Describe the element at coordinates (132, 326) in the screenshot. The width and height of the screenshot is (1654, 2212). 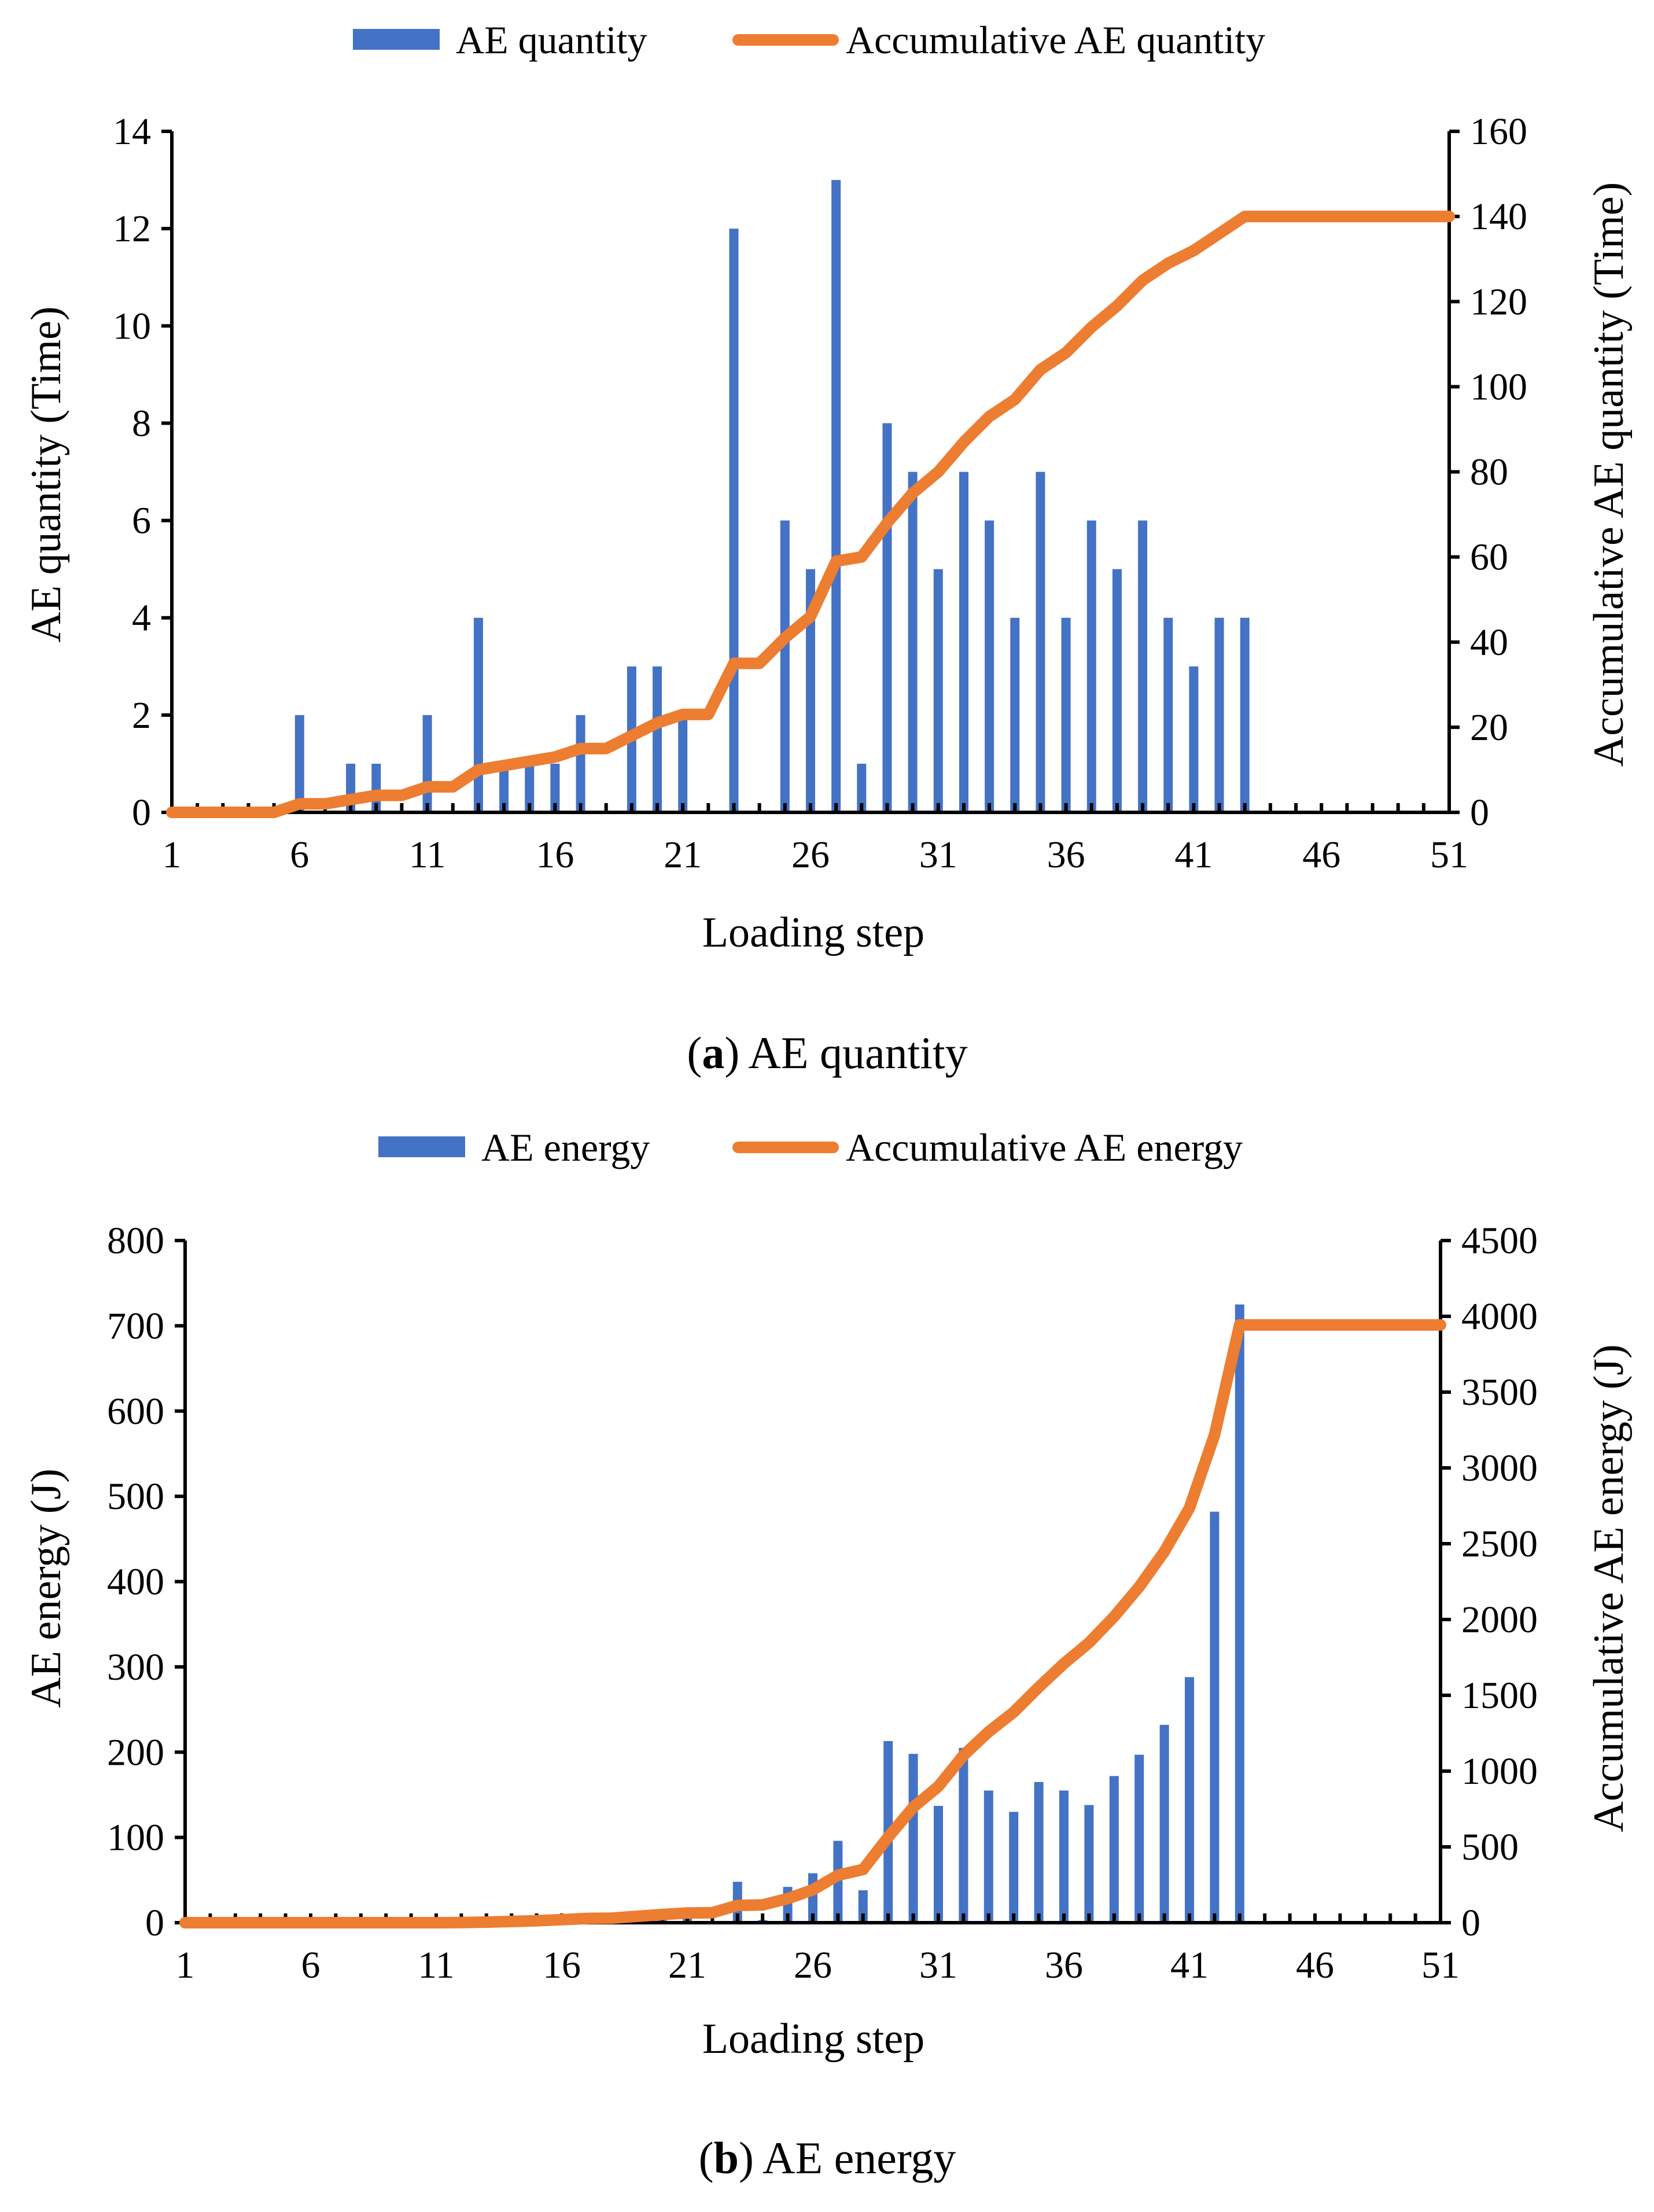
I see `y-left-tick-label-a-10: 10` at that location.